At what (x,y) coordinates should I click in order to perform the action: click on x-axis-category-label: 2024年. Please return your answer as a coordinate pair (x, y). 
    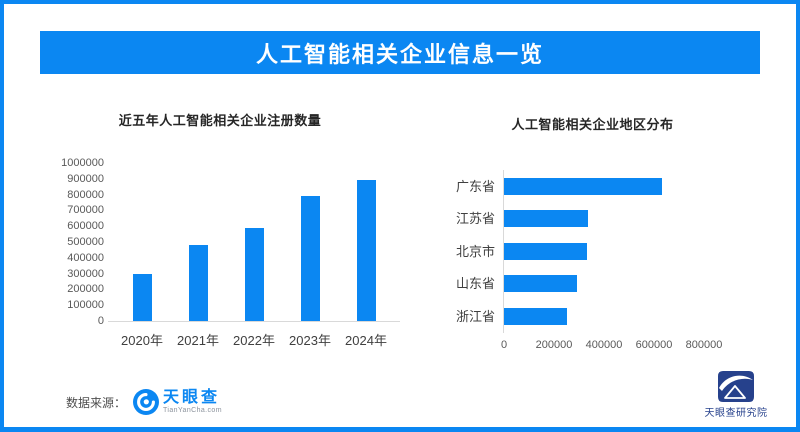
    Looking at the image, I should click on (366, 340).